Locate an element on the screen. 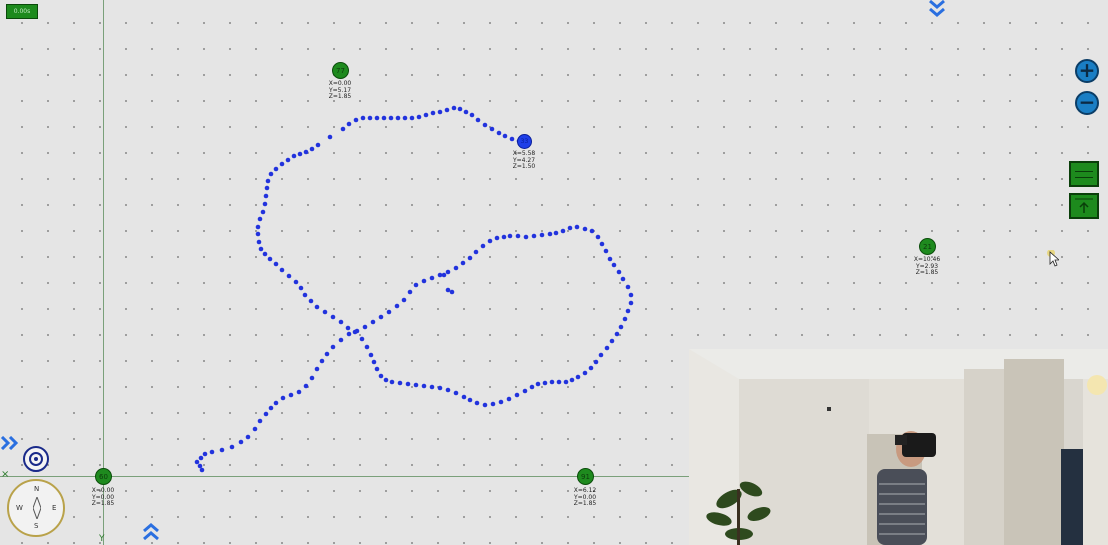  anchor-91: 91 is located at coordinates (585, 476).